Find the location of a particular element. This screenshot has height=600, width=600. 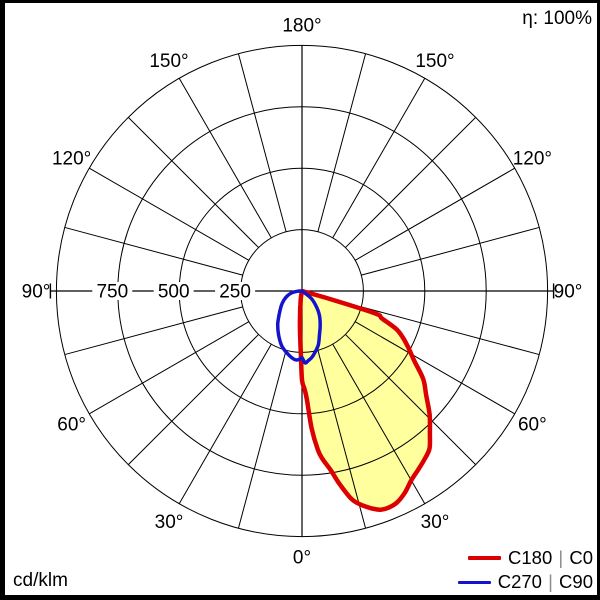

angle-label-30-left: 30° is located at coordinates (169, 522).